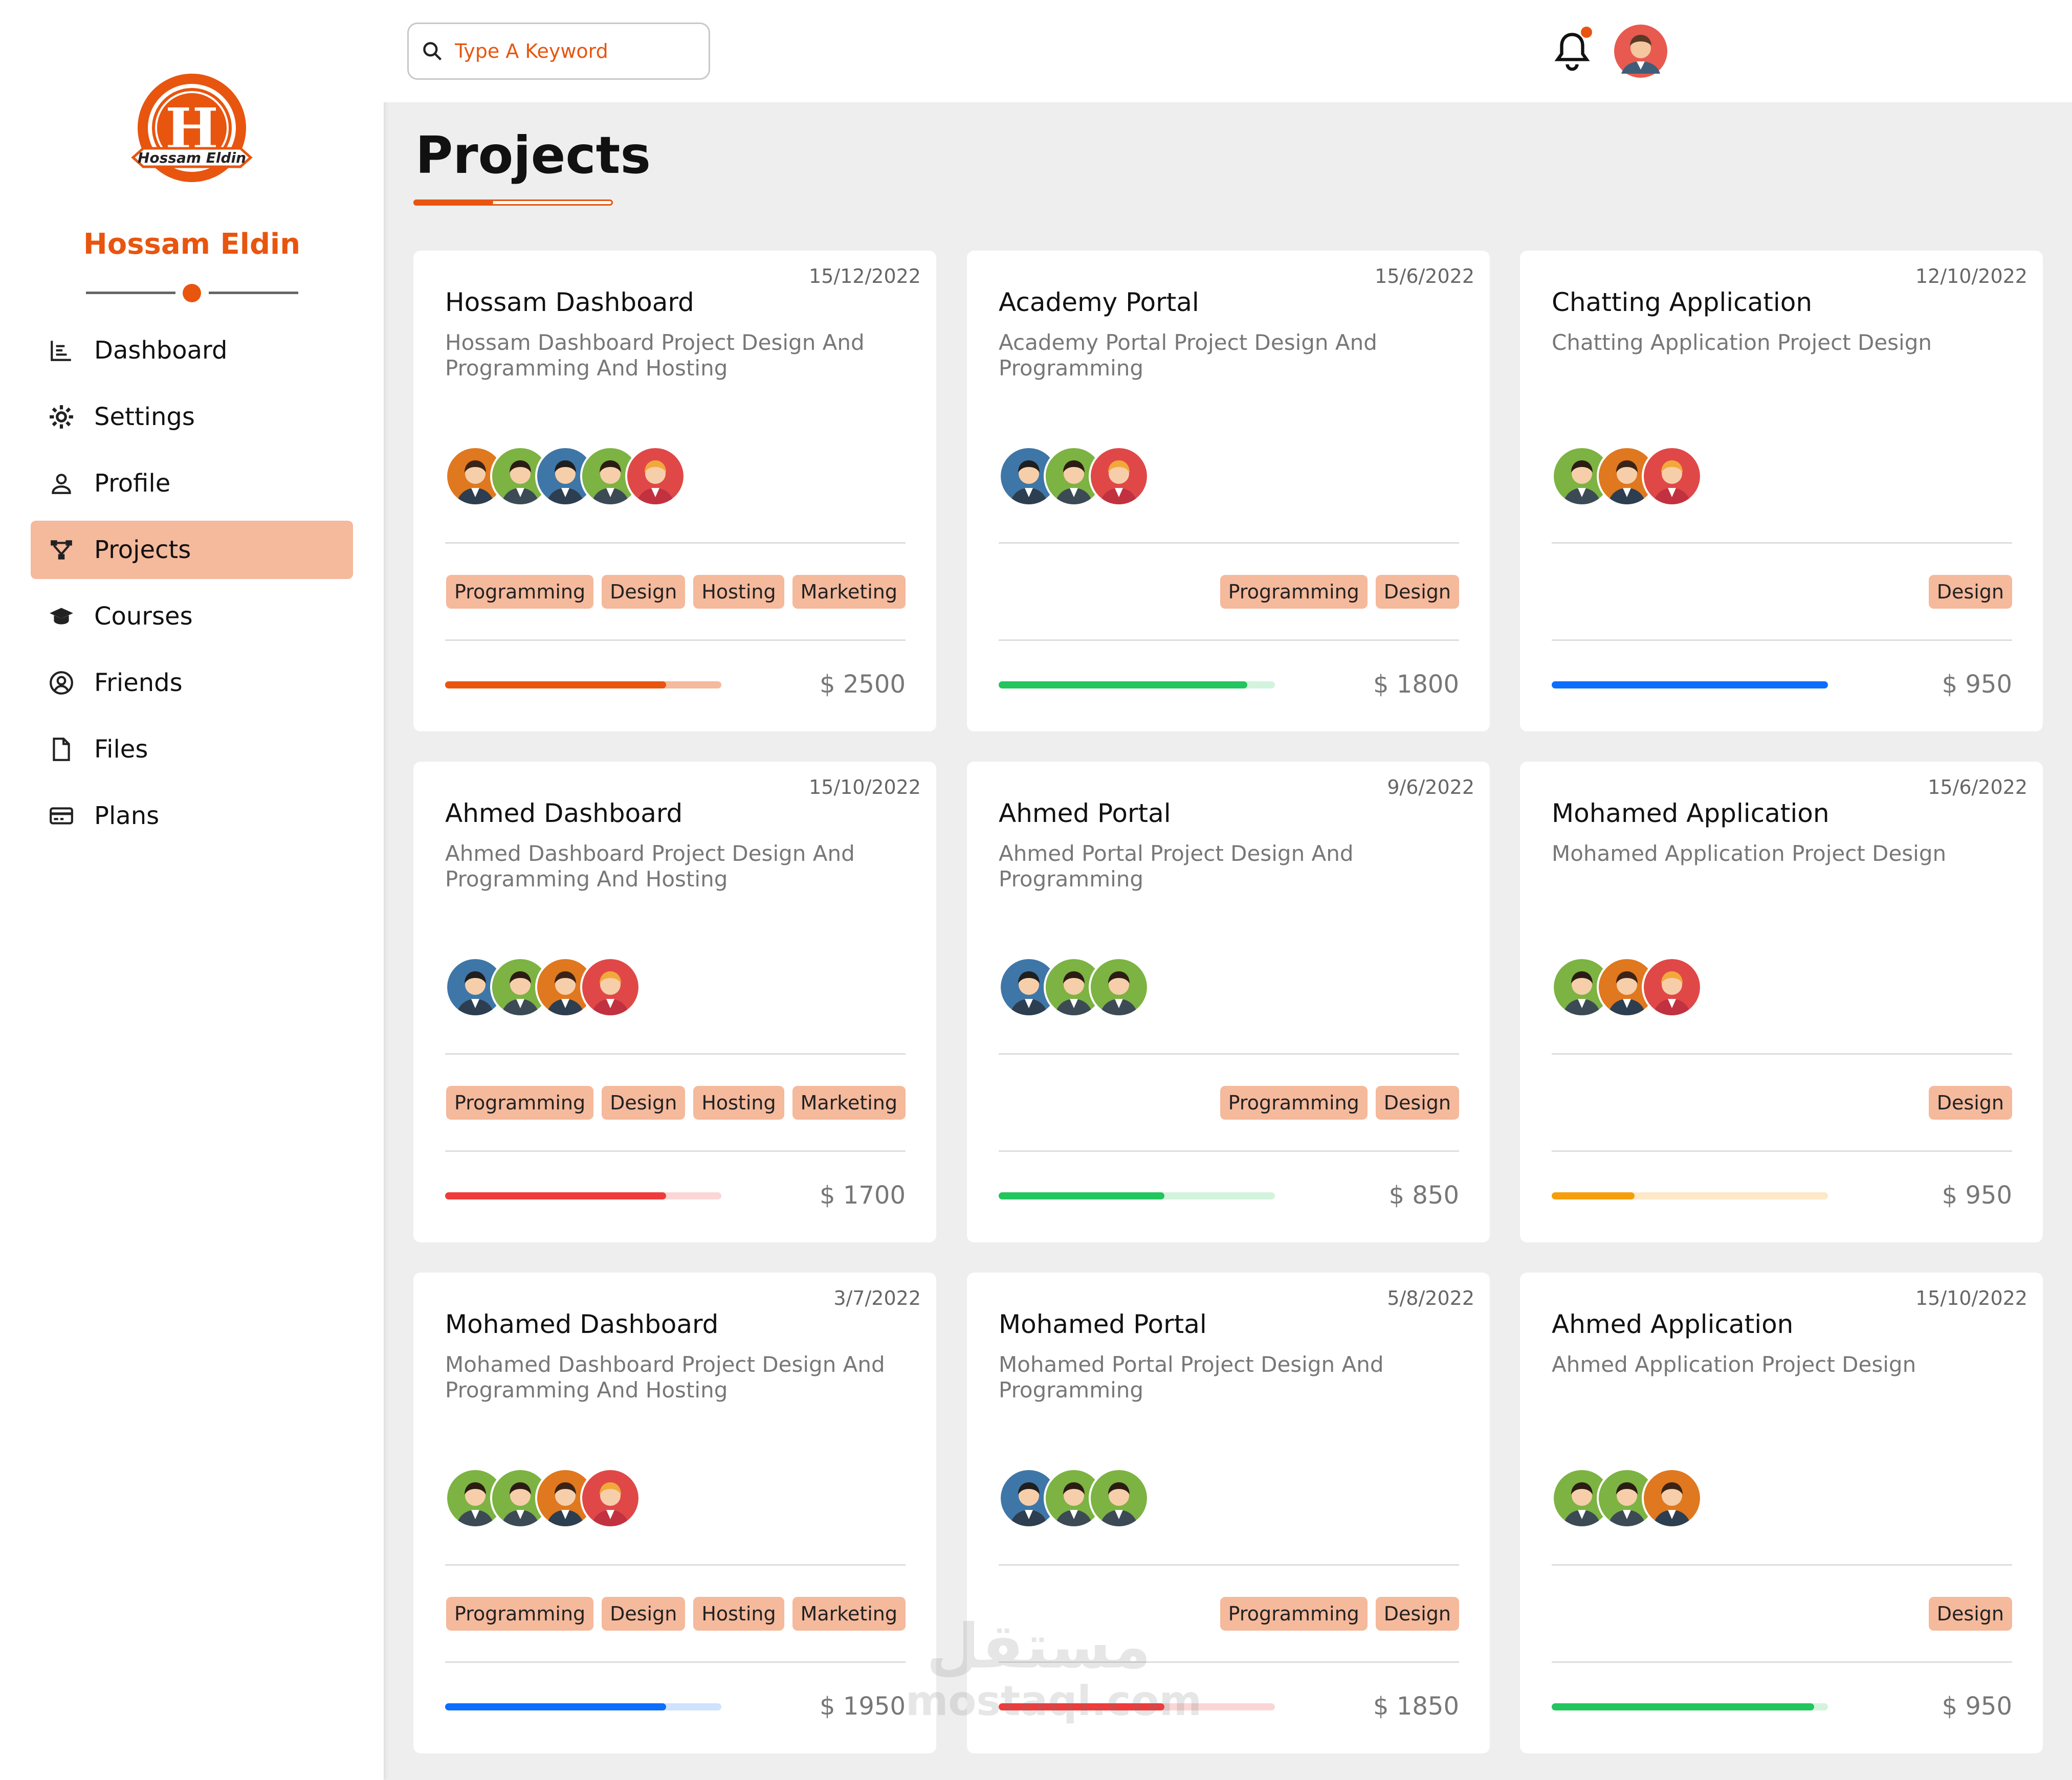 The width and height of the screenshot is (2072, 1780). Describe the element at coordinates (61, 683) in the screenshot. I see `user-circle-icon` at that location.